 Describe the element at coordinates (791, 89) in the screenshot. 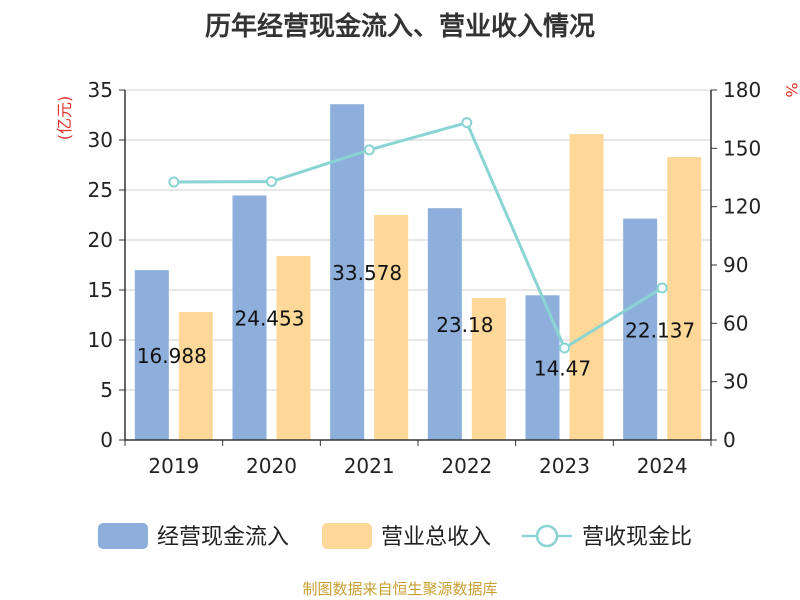

I see `y-right-axis-label: %` at that location.